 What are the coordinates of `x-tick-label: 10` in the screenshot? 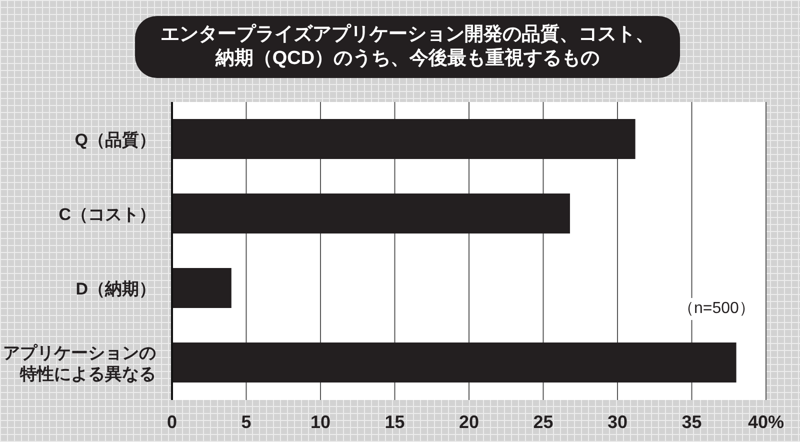 It's located at (320, 422).